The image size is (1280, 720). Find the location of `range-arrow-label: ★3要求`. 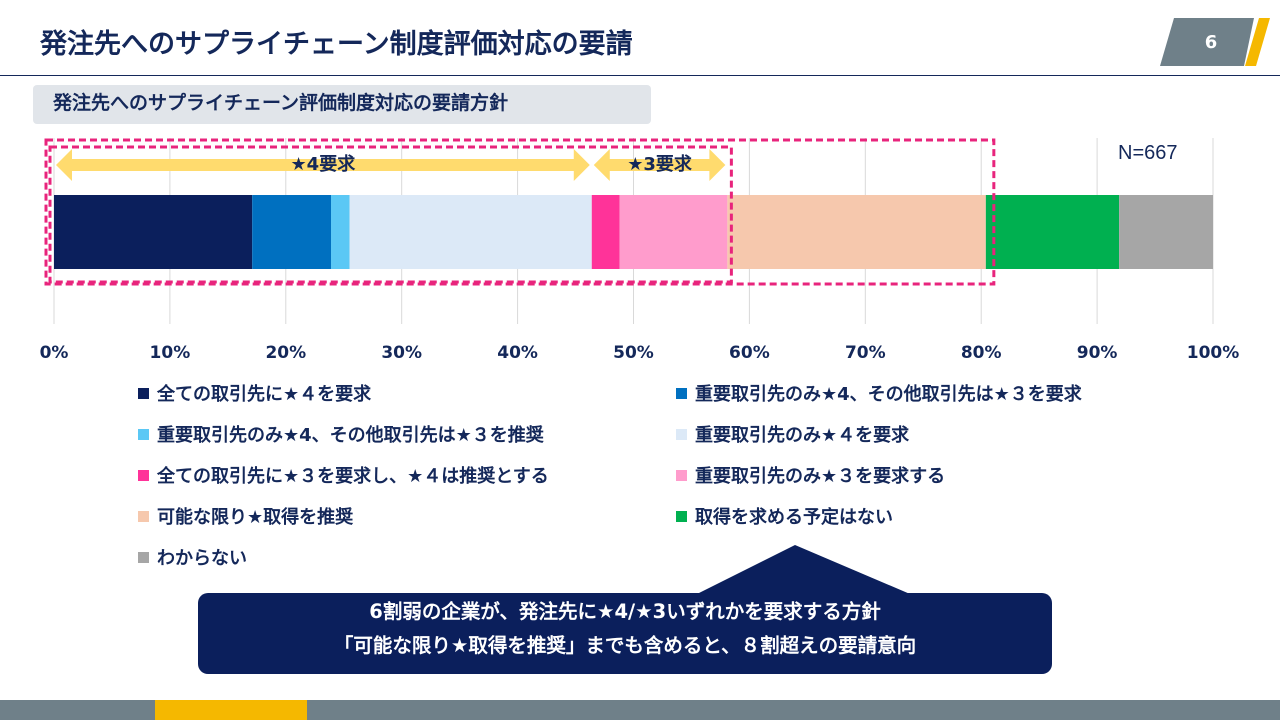

range-arrow-label: ★3要求 is located at coordinates (660, 164).